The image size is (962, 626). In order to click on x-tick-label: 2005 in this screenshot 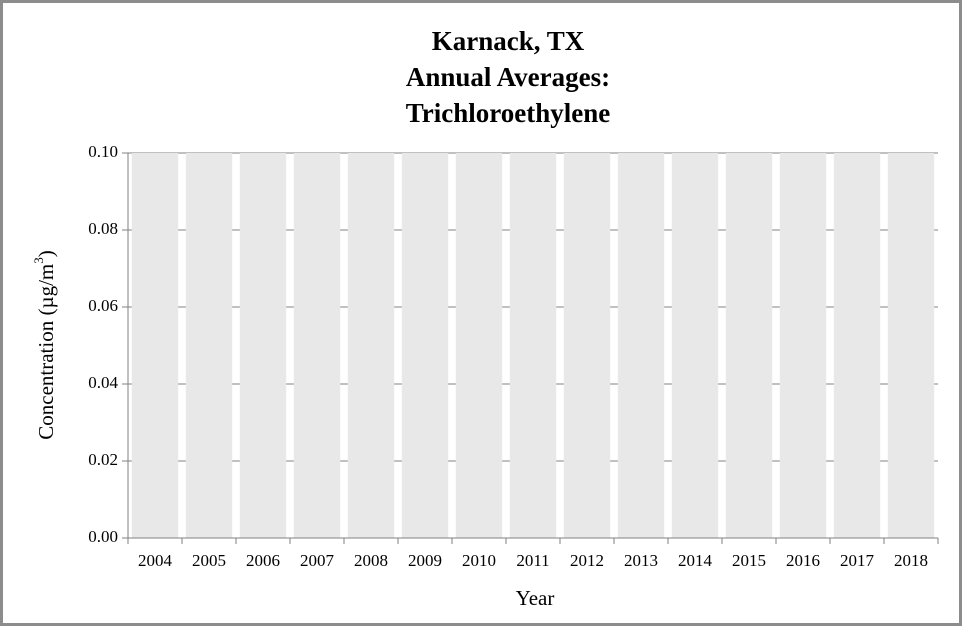, I will do `click(209, 560)`.